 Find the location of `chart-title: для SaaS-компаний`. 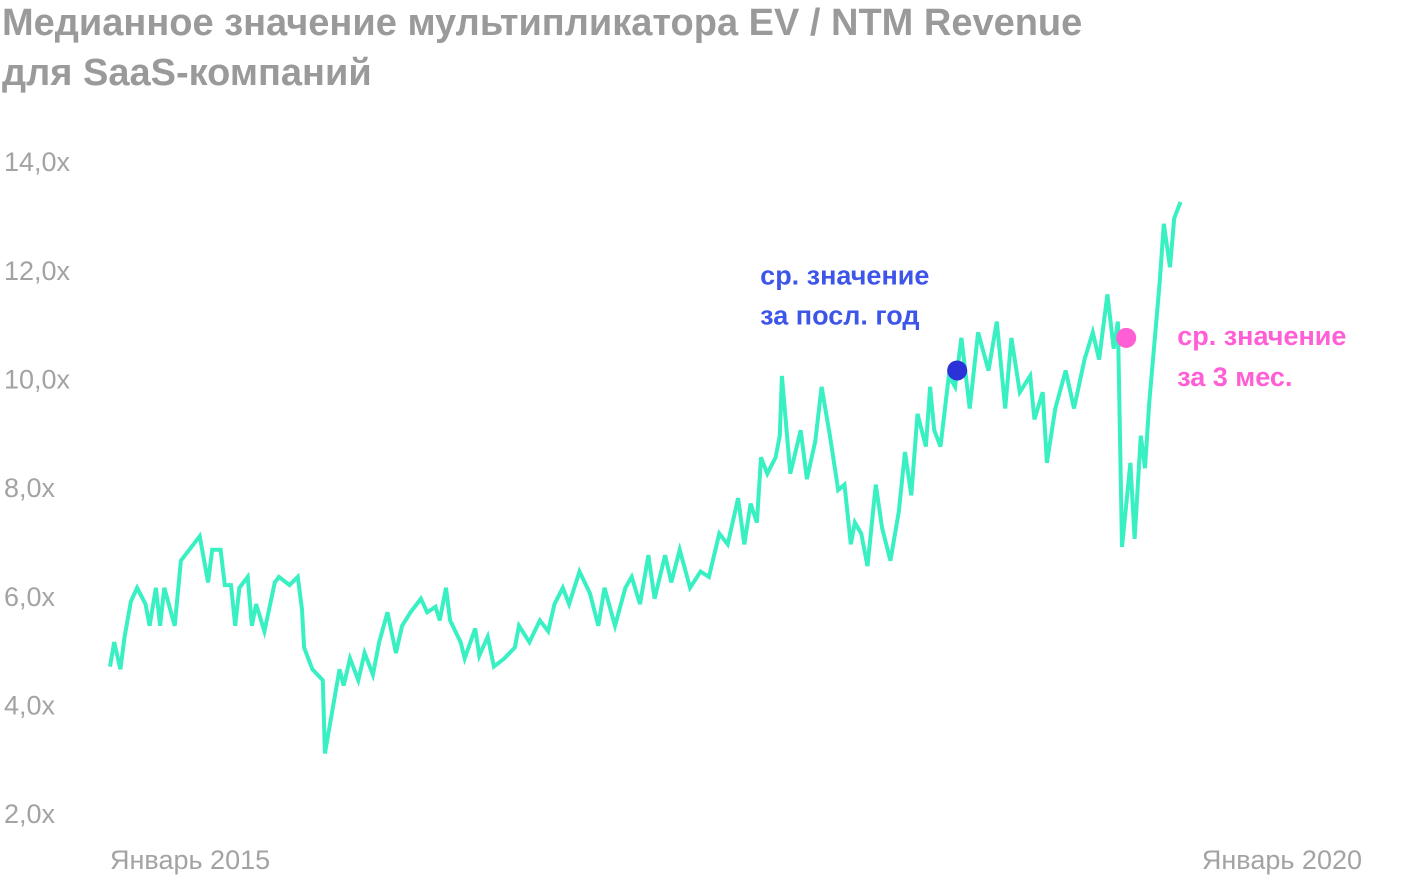

chart-title: для SaaS-компаний is located at coordinates (187, 73).